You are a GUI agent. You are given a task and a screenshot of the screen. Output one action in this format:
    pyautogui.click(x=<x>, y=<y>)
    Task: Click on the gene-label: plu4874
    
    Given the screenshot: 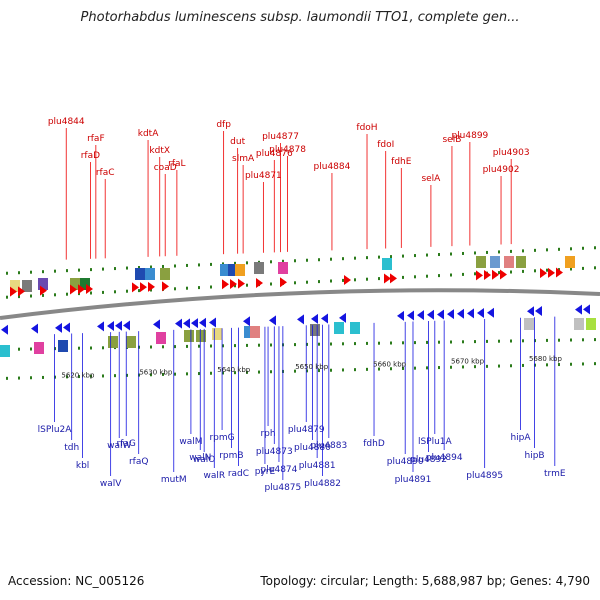 What is the action you would take?
    pyautogui.click(x=279, y=470)
    